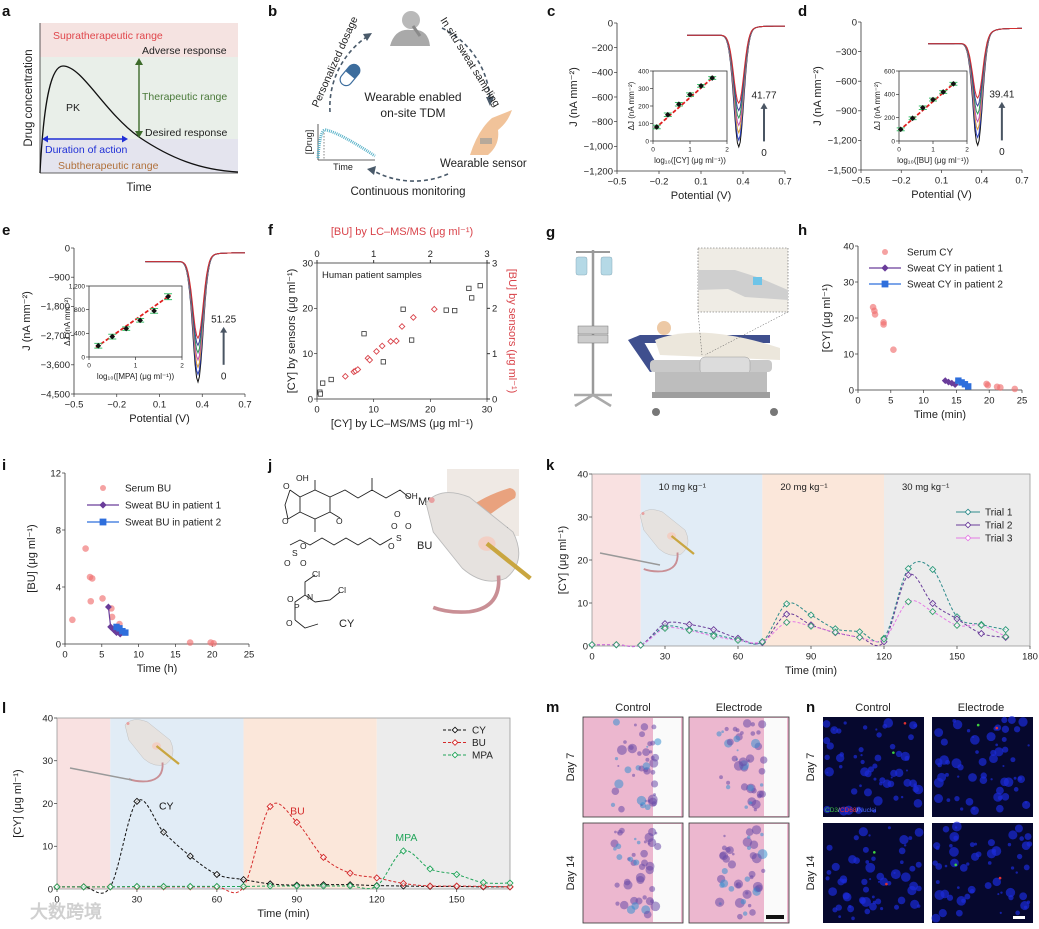  I want to click on dosage-arrow, so click(349, 74).